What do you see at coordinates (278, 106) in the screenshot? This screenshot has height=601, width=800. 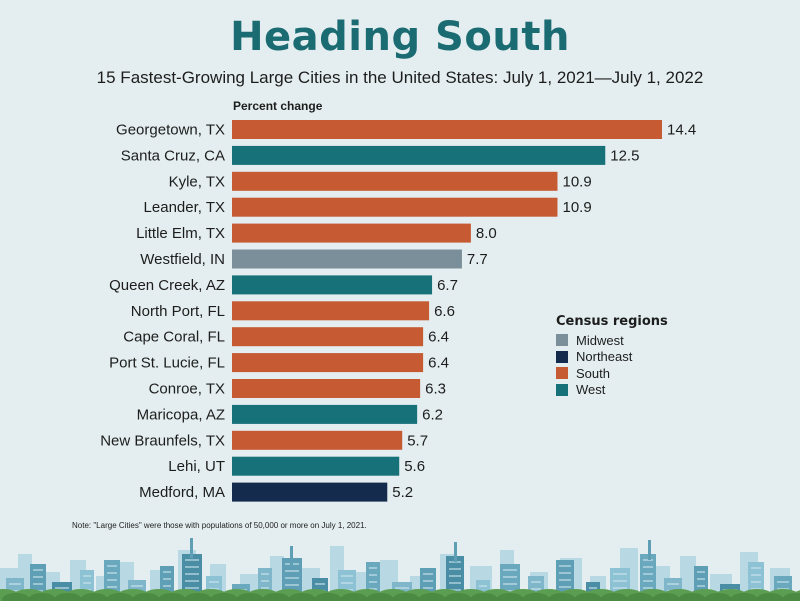 I see `x-axis-label: Percent change` at bounding box center [278, 106].